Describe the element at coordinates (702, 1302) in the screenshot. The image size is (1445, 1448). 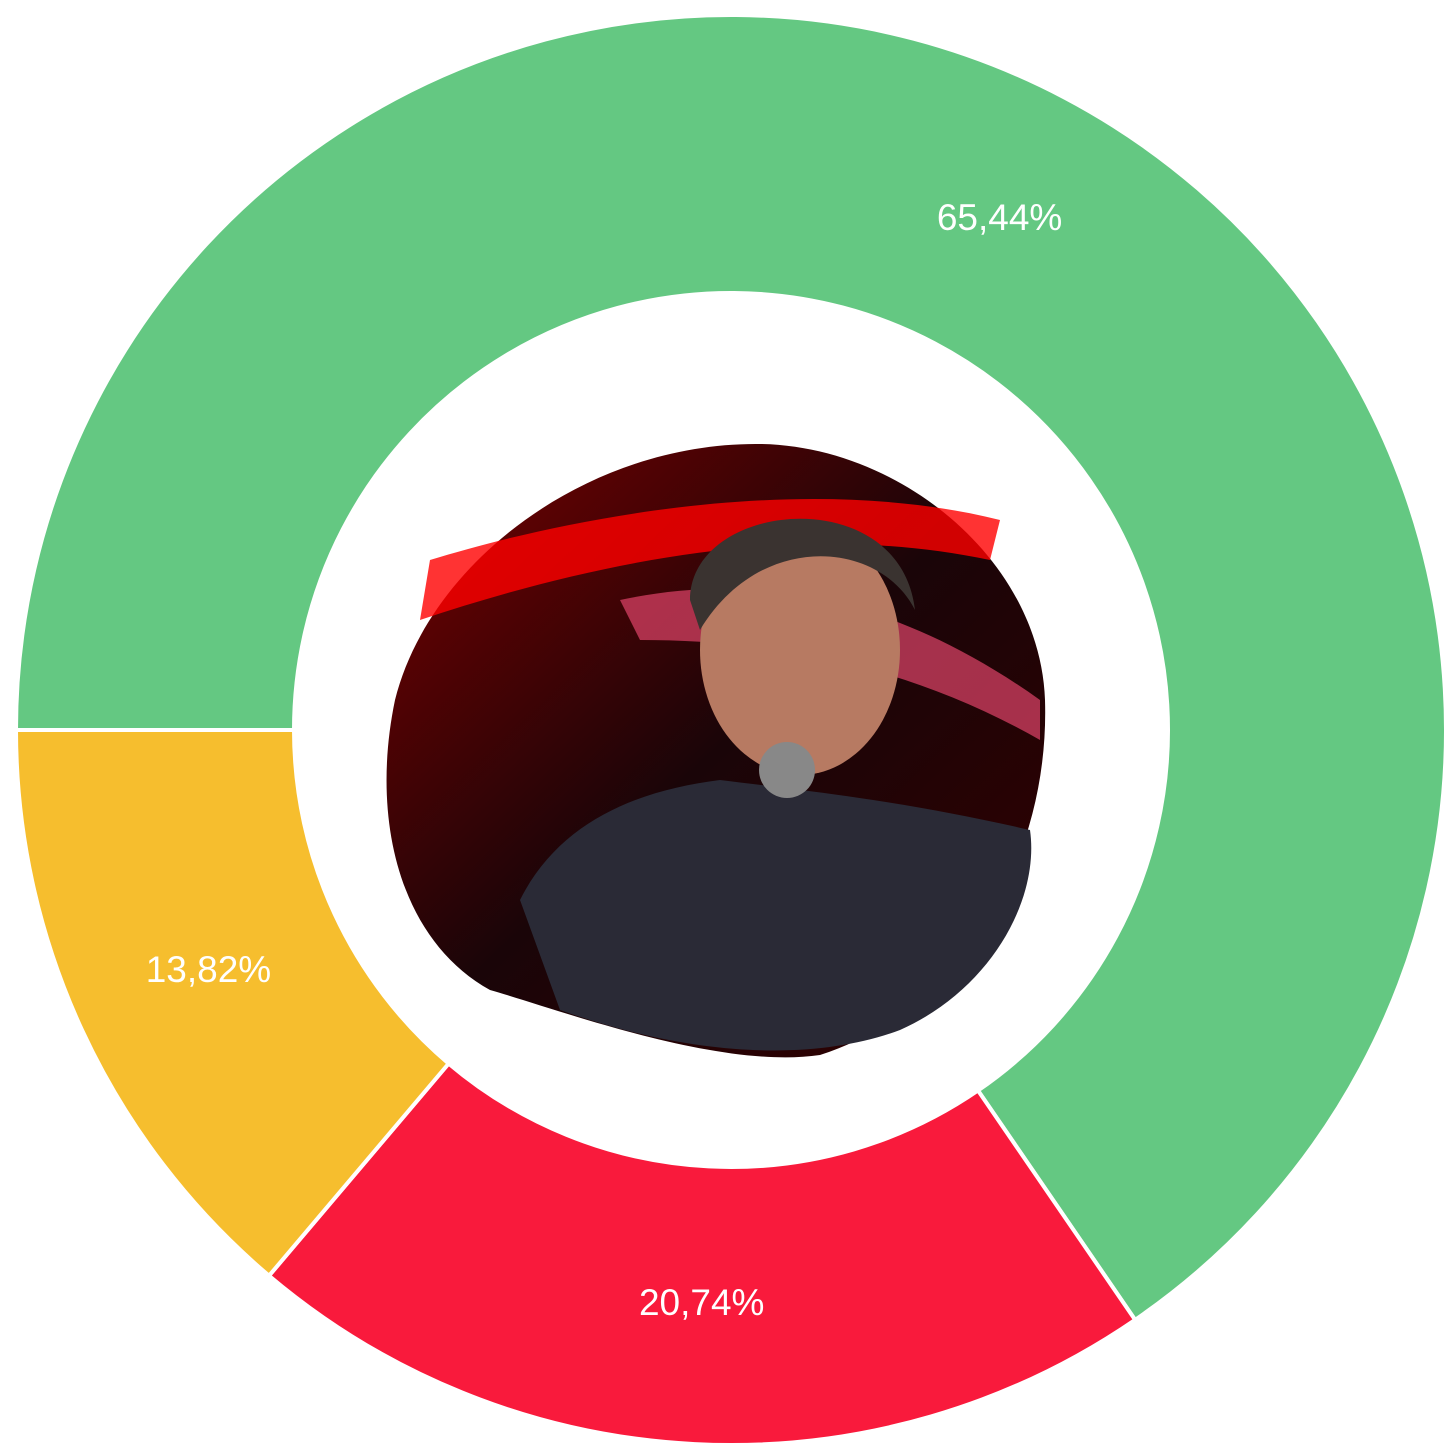
I see `data-label: 20,74%` at that location.